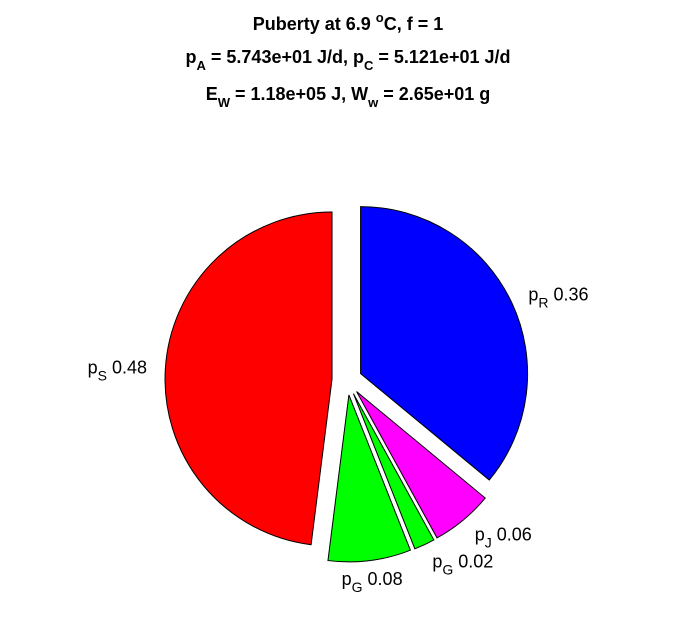 Image resolution: width=696 pixels, height=618 pixels. I want to click on slice-label-sub: S, so click(102, 375).